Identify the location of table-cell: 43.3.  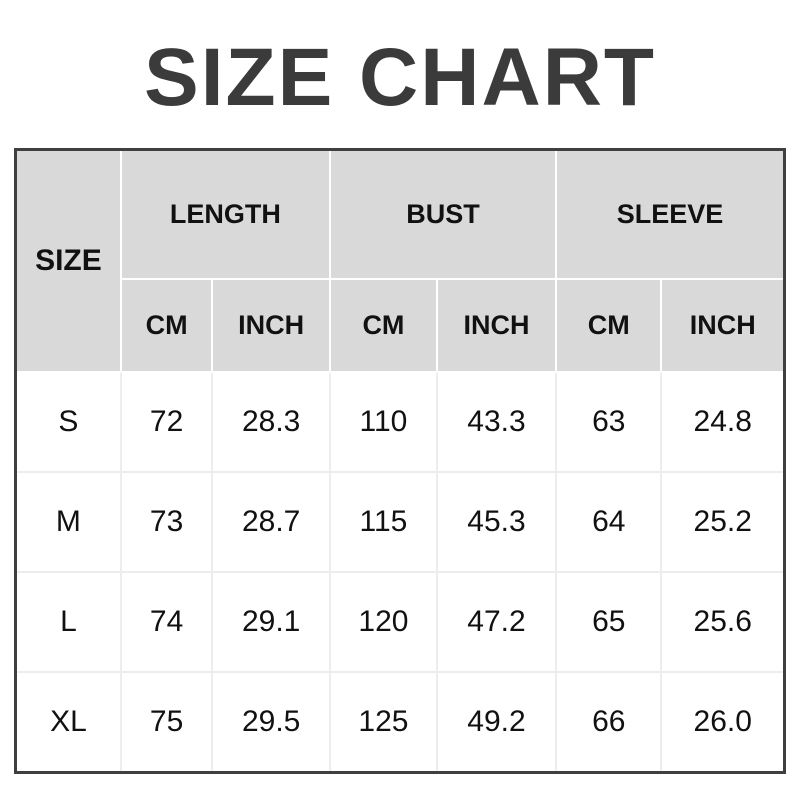
(496, 422).